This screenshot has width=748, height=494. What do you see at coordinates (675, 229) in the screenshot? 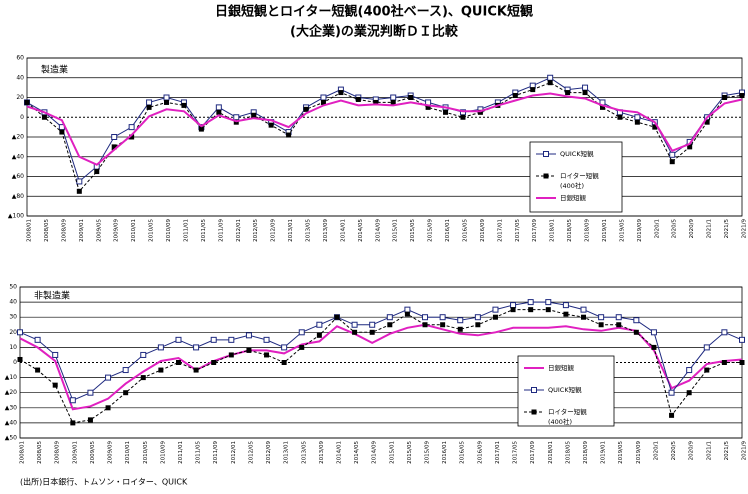
I see `x-tick-label: 2020/5` at bounding box center [675, 229].